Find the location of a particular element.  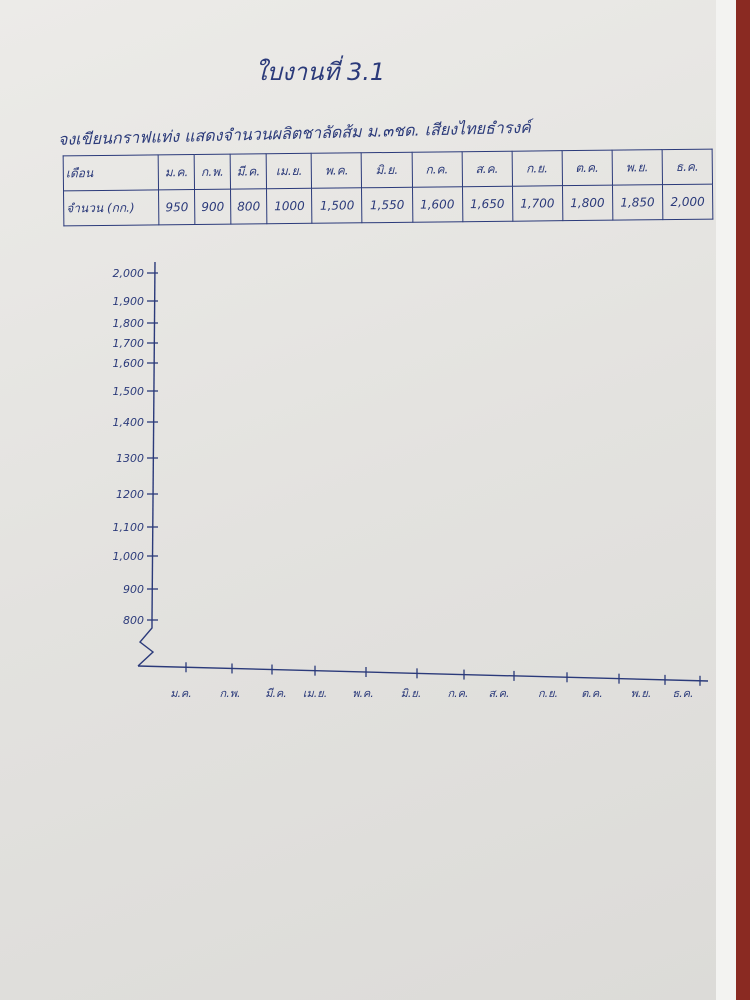

x-tick-label: ม.ค. is located at coordinates (181, 693).